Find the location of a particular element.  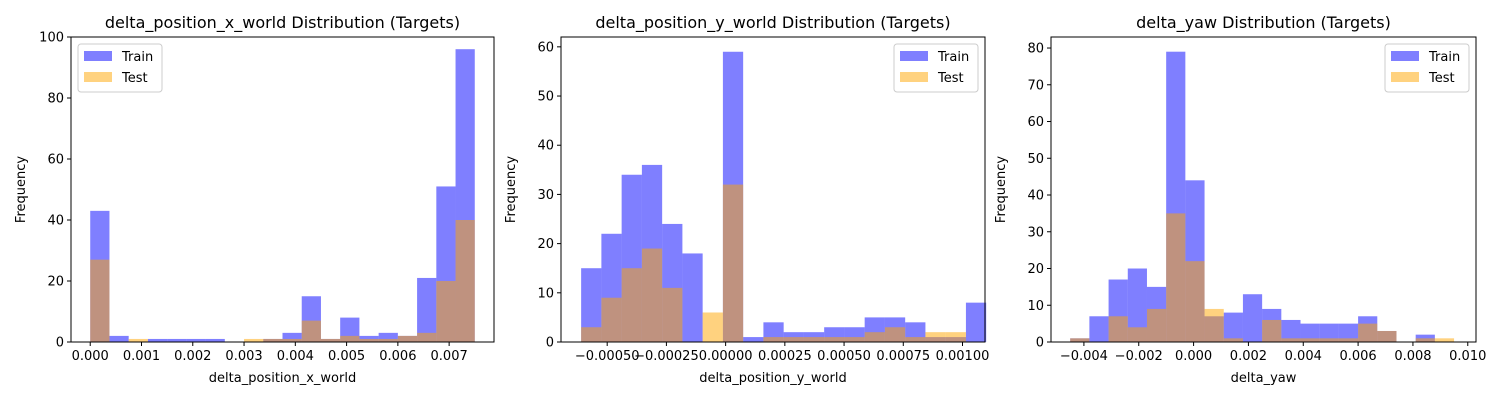

x-tick-label: −0.00025 is located at coordinates (666, 356).